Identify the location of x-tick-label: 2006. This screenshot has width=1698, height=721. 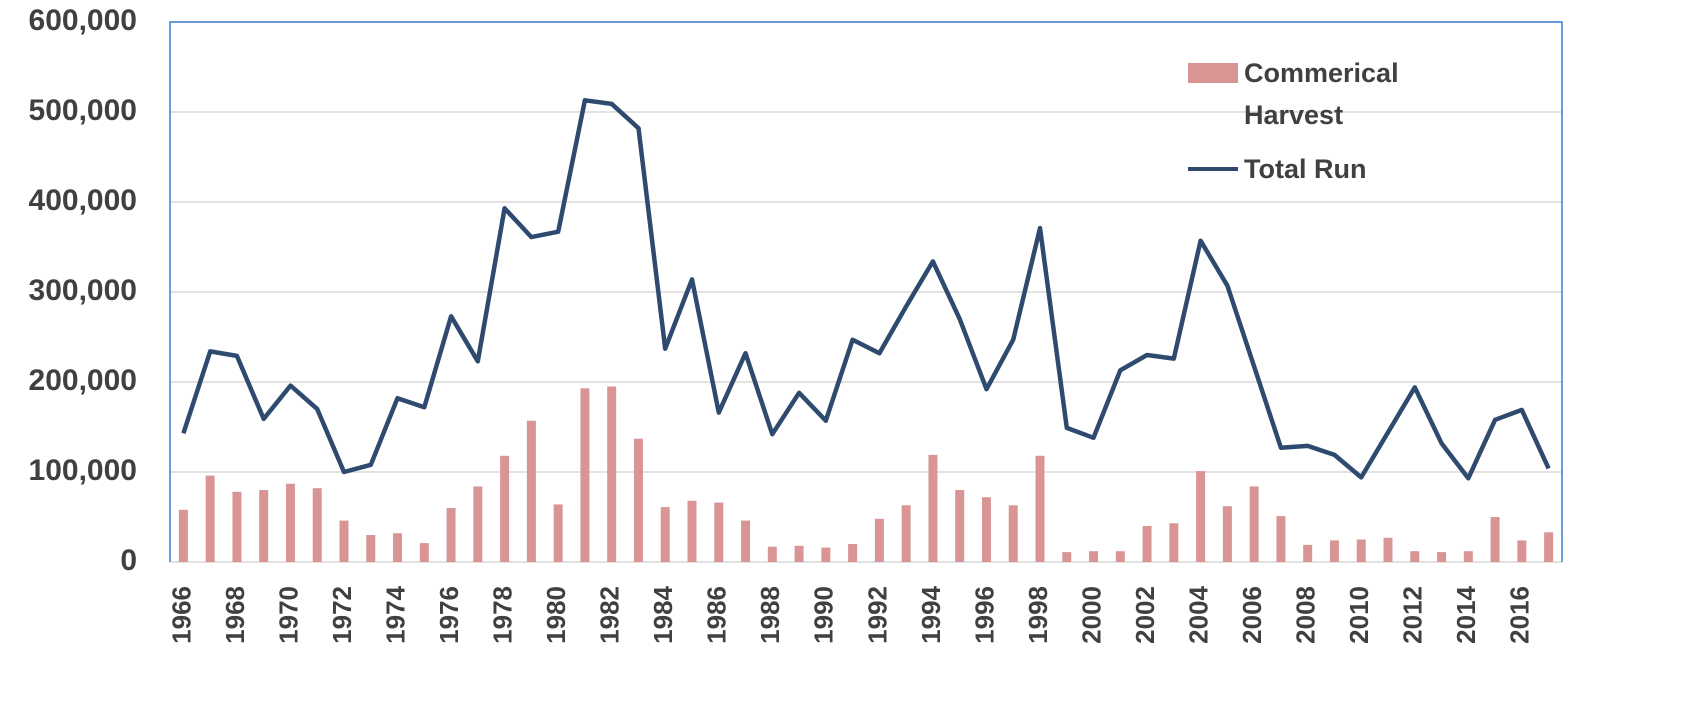
(1252, 615).